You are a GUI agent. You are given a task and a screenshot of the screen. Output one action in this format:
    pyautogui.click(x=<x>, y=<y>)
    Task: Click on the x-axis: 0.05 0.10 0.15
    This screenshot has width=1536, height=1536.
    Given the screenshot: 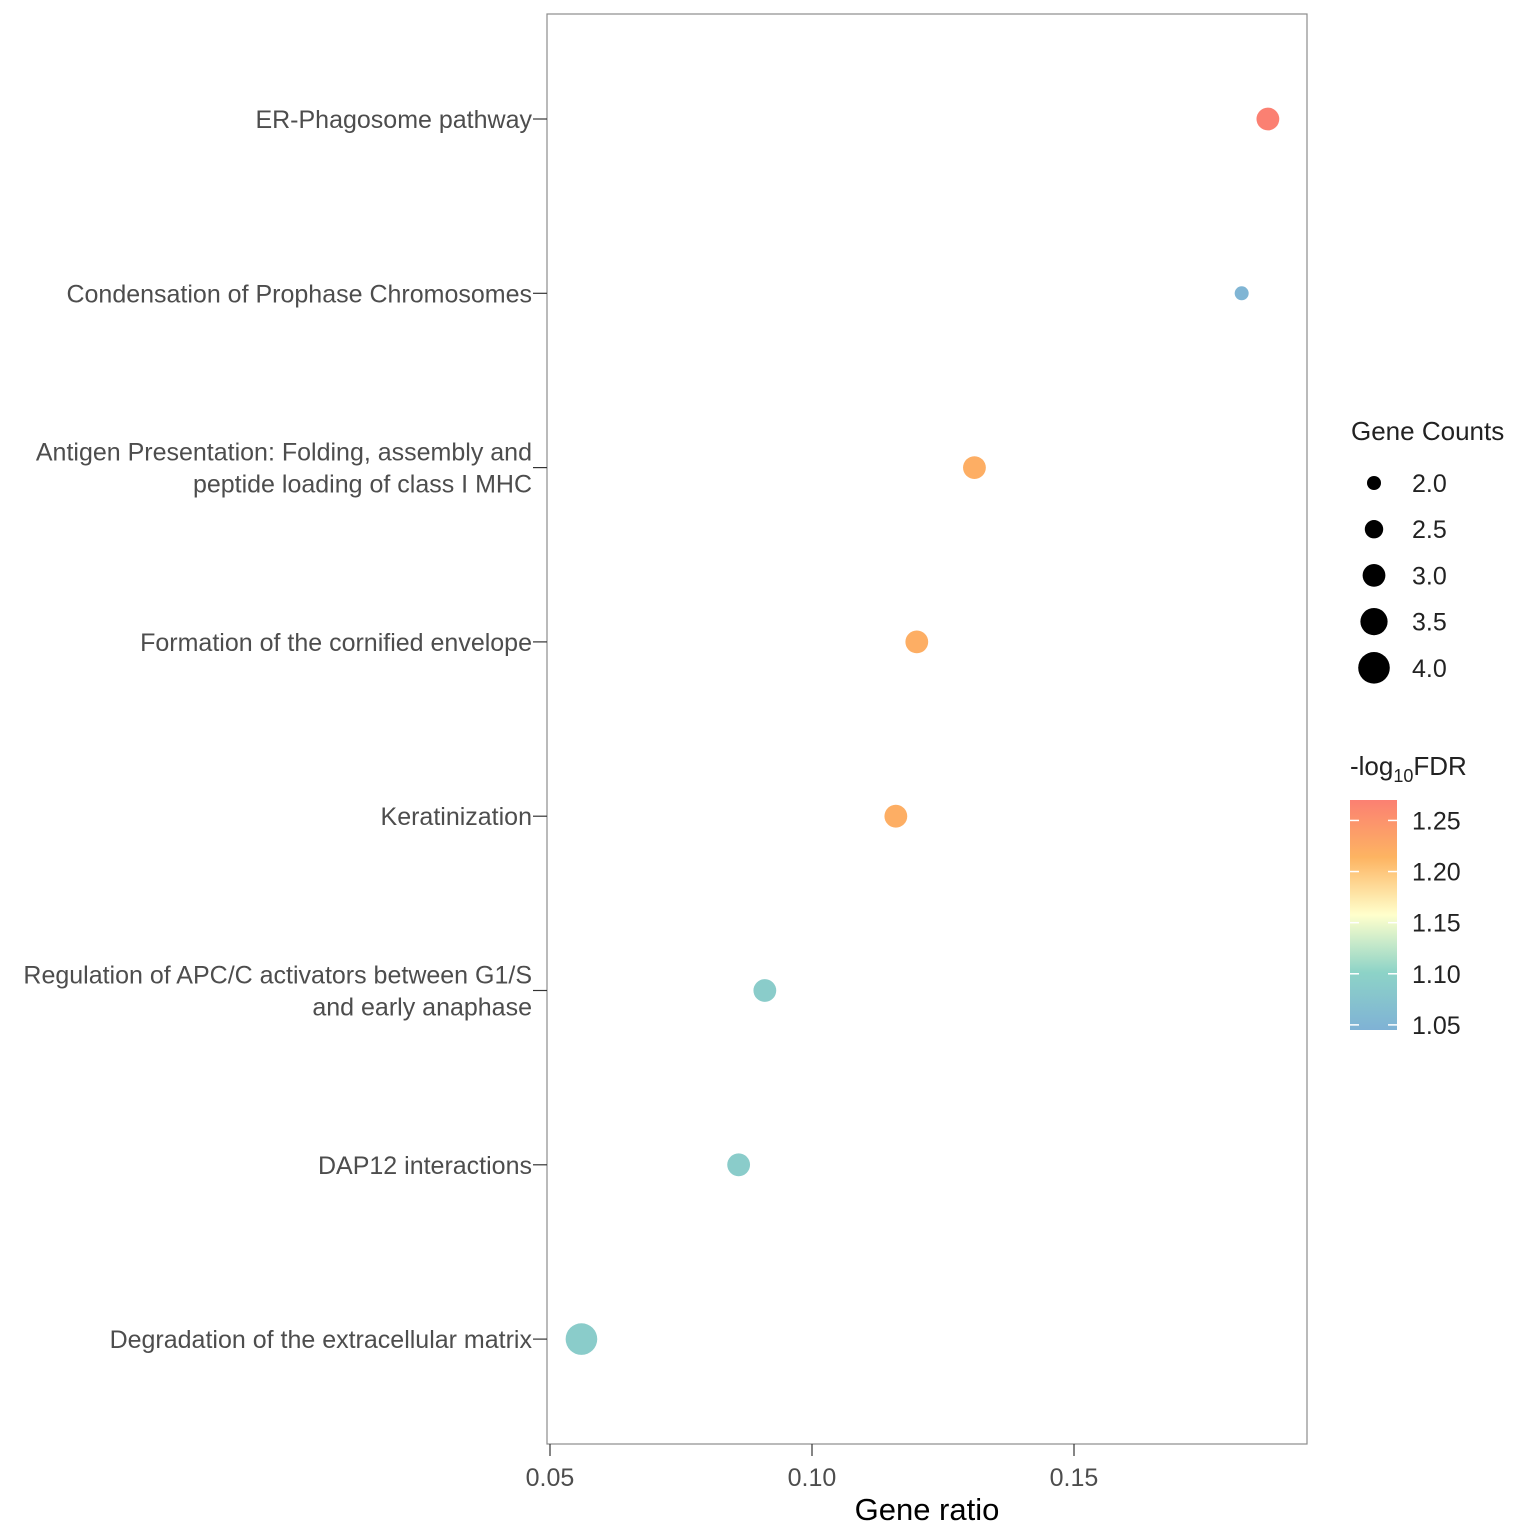 What is the action you would take?
    pyautogui.click(x=812, y=1468)
    